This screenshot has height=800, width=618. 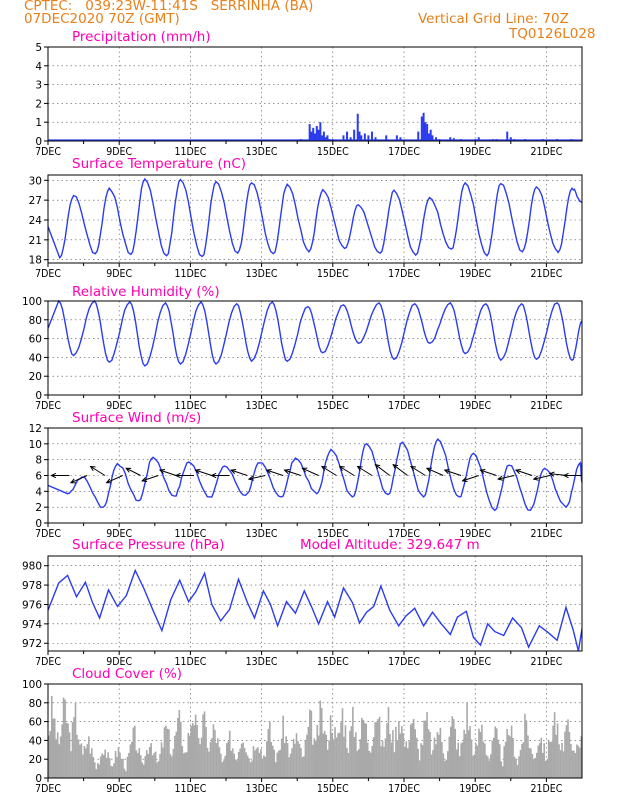 I want to click on y-tick-label: 976, so click(x=32, y=605).